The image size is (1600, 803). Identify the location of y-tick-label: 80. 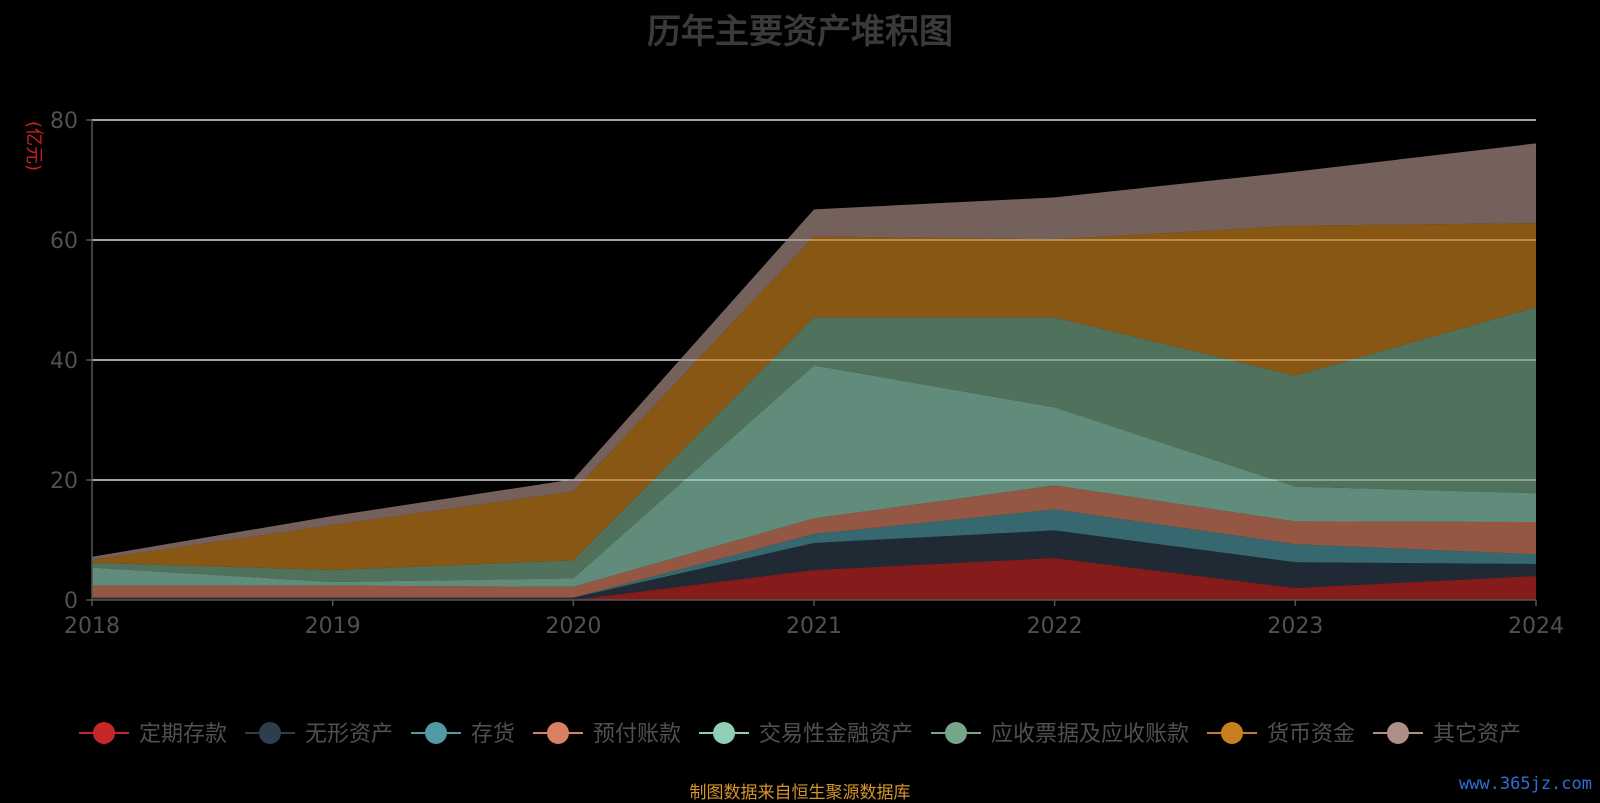
(64, 121).